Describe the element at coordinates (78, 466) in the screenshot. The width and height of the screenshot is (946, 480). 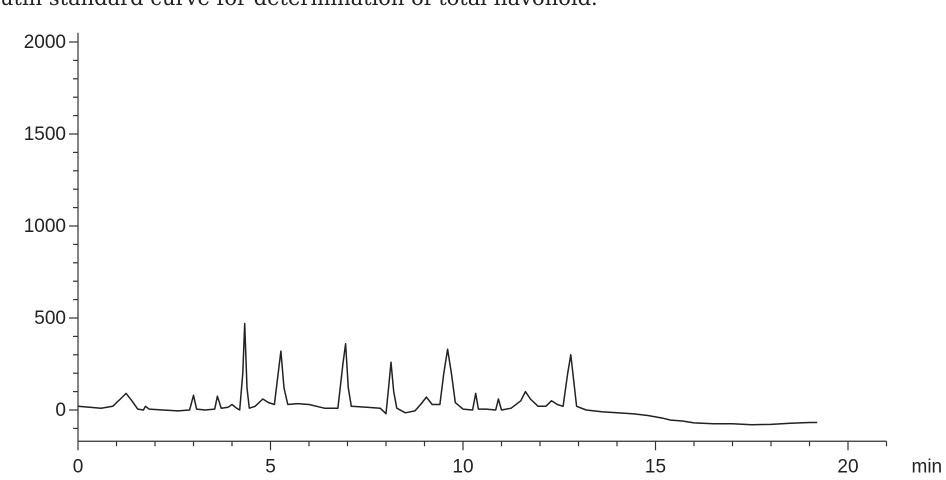
I see `x-tick-label: 0` at that location.